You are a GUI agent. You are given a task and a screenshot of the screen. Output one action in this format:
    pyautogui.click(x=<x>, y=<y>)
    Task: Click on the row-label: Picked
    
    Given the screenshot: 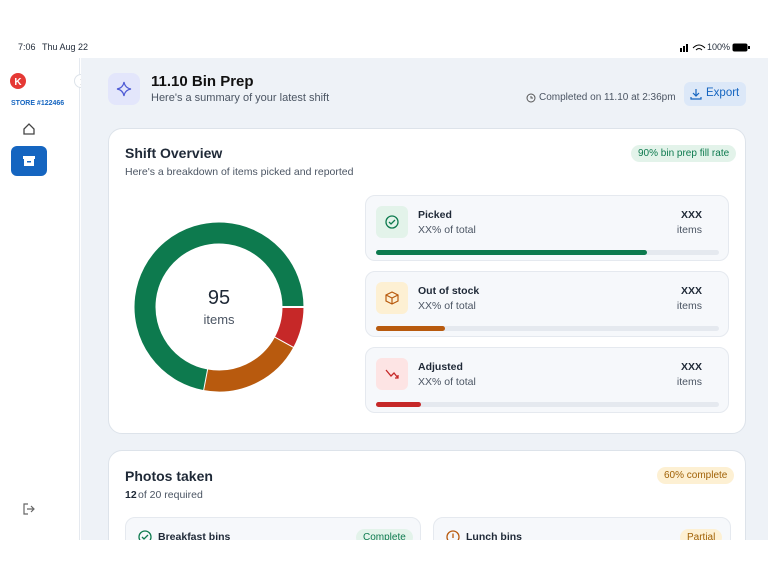 What is the action you would take?
    pyautogui.click(x=435, y=215)
    